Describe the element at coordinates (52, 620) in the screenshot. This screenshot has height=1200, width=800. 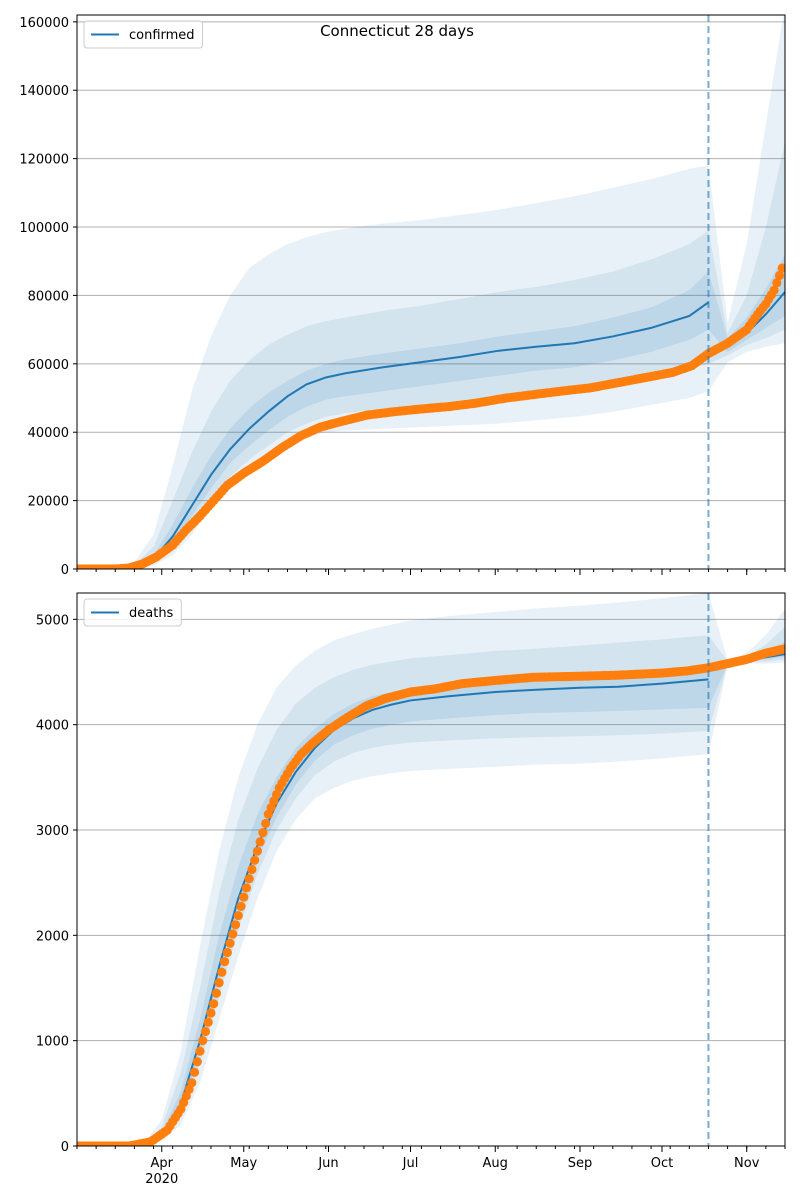
I see `y-tick-label: 5000` at that location.